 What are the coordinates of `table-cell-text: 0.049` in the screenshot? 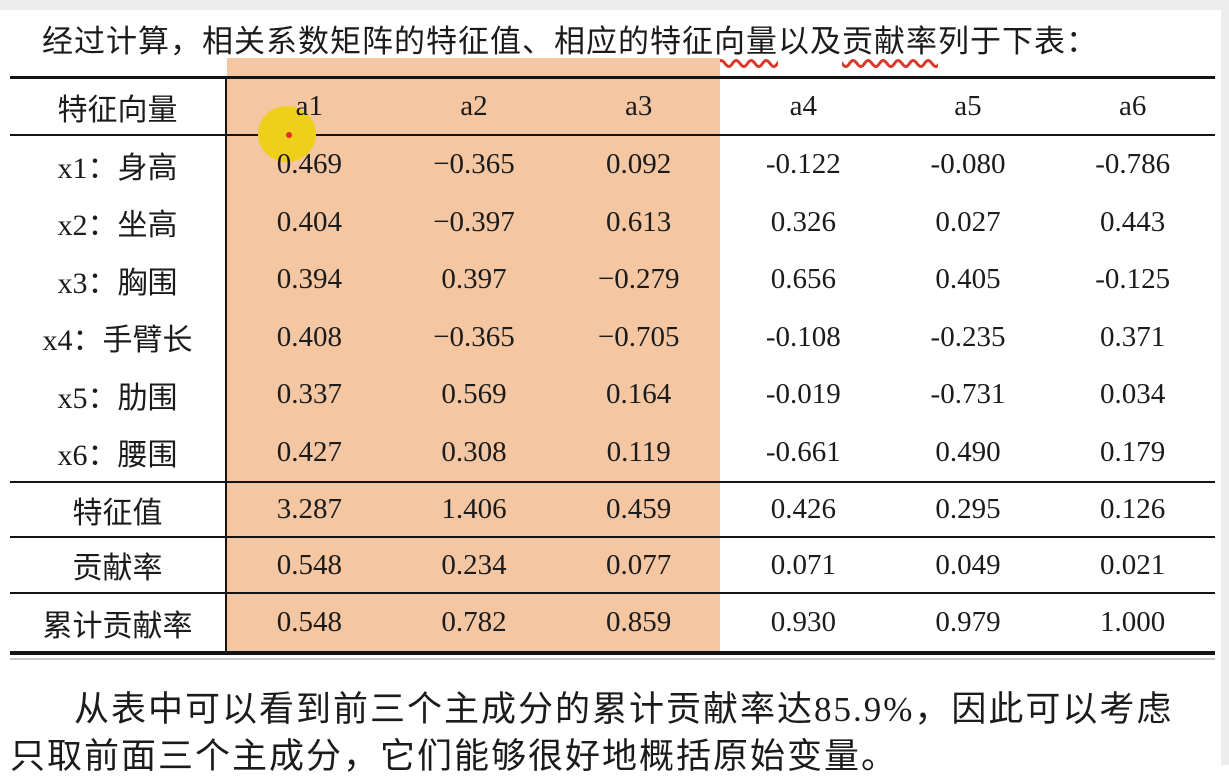 It's located at (968, 564).